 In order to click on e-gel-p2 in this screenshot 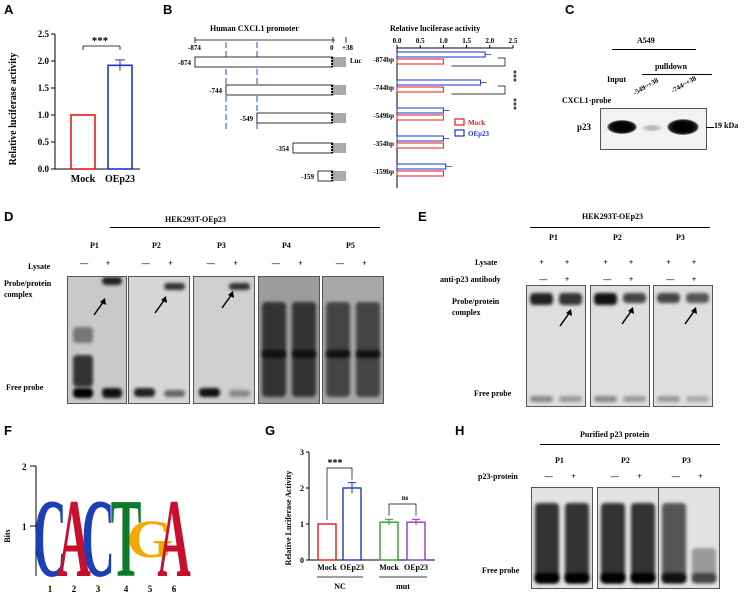, I will do `click(620, 346)`.